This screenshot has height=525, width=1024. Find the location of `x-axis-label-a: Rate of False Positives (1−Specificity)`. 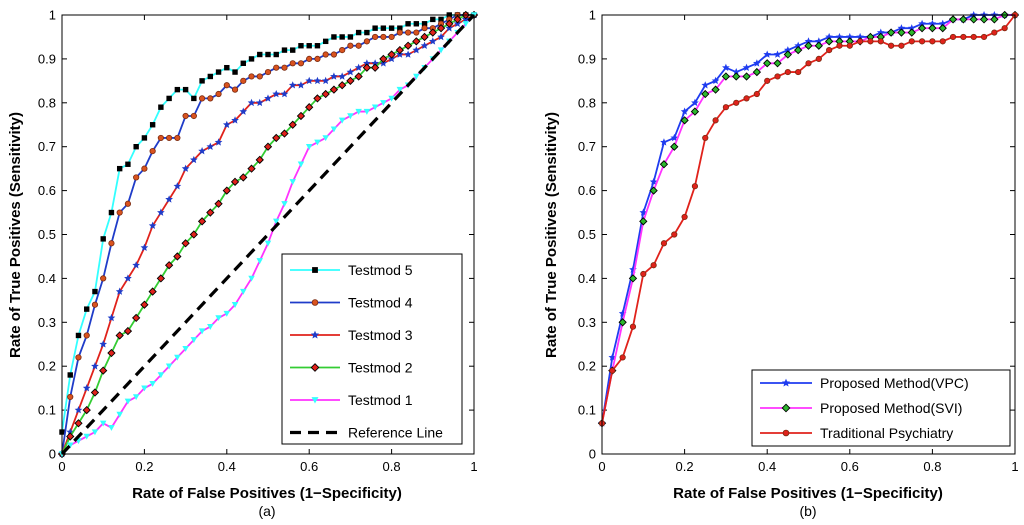

x-axis-label-a: Rate of False Positives (1−Specificity) is located at coordinates (267, 493).